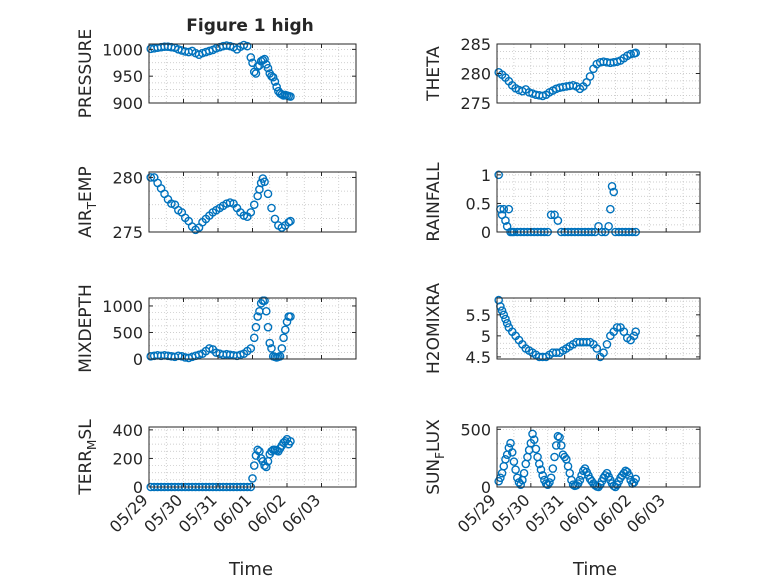 The width and height of the screenshot is (778, 583). Describe the element at coordinates (250, 569) in the screenshot. I see `x-axis-label-left: Time` at that location.